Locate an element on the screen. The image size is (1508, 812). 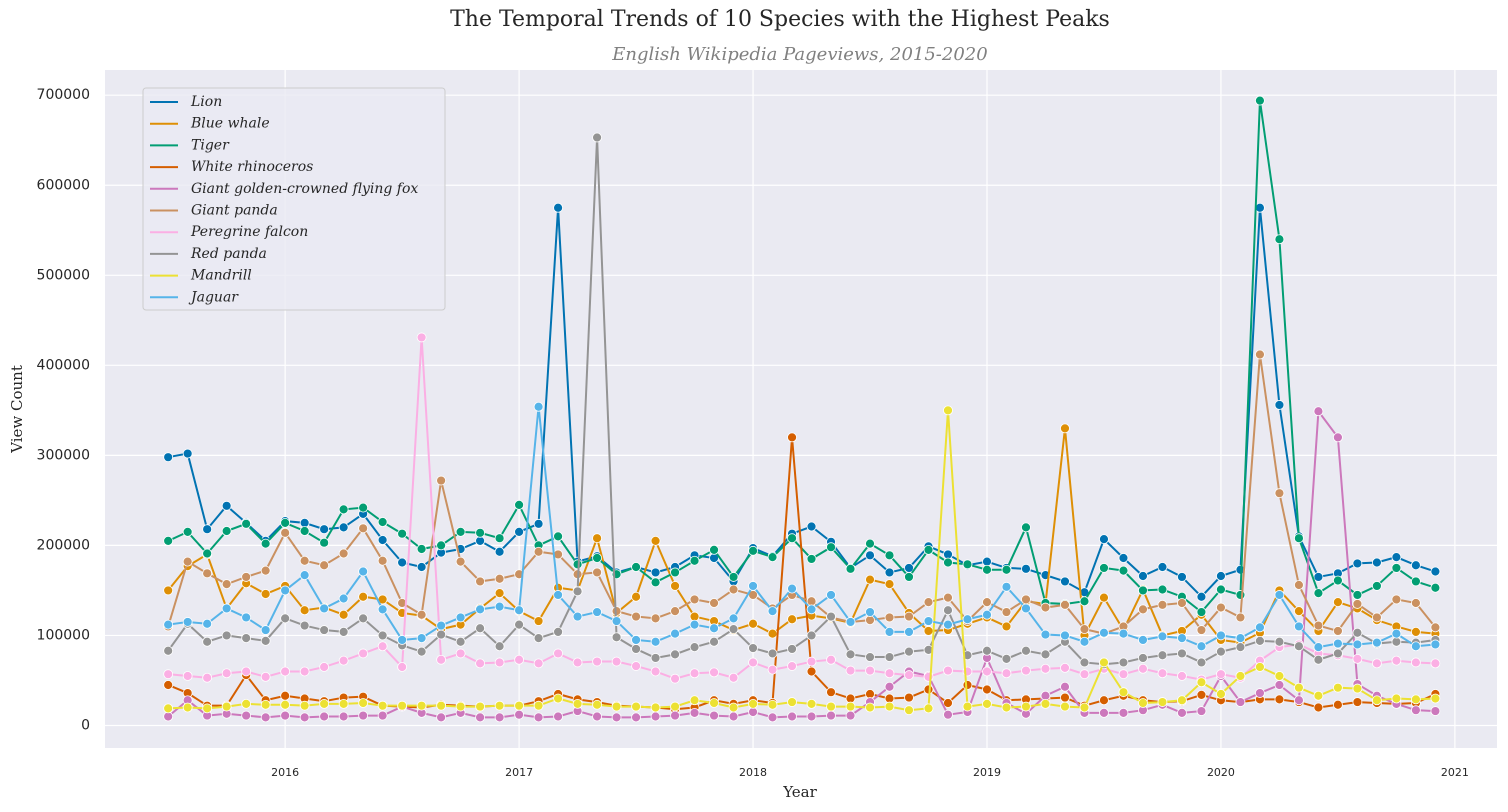
y-tick-label: 400000 is located at coordinates (63, 365).